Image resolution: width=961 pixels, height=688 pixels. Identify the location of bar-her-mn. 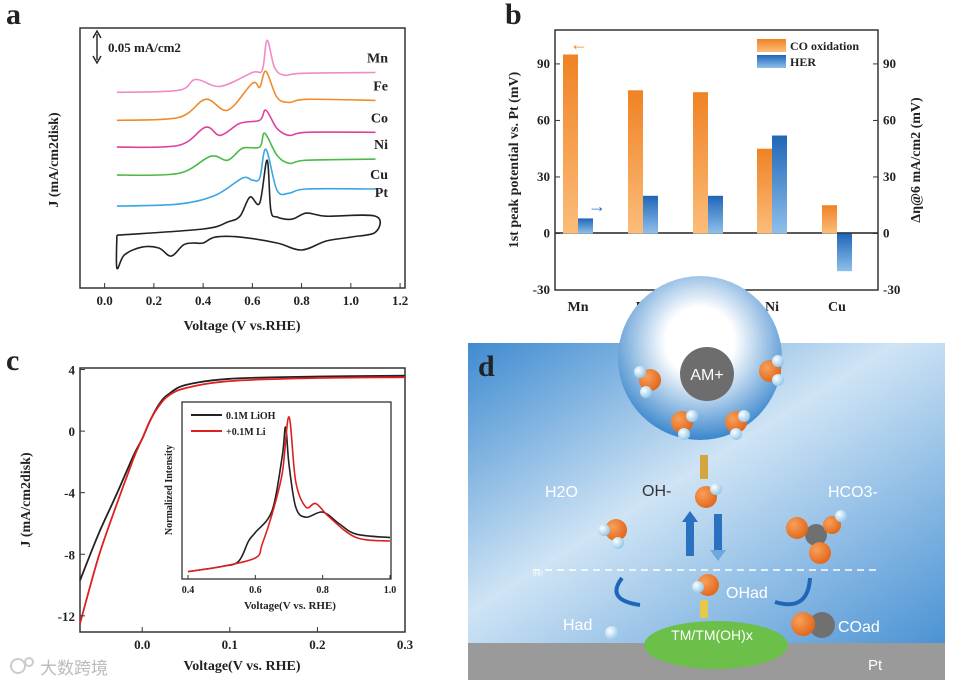
(585, 226).